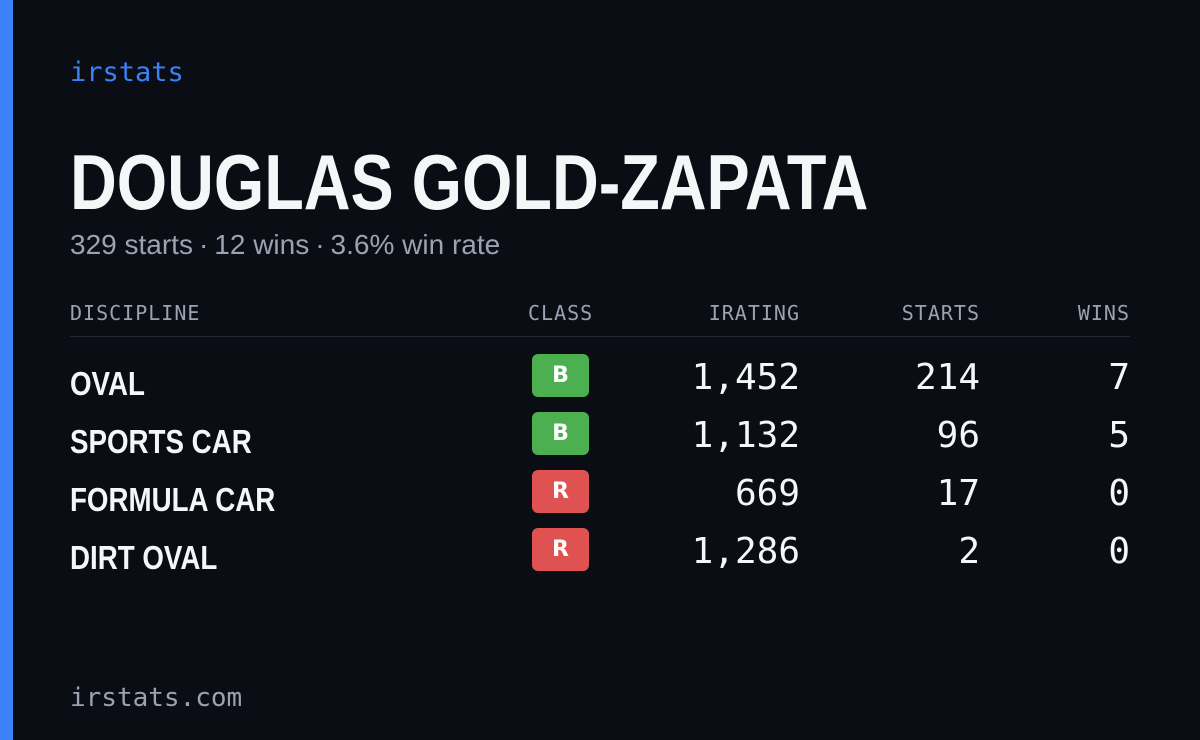 The width and height of the screenshot is (1200, 740). Describe the element at coordinates (6, 370) in the screenshot. I see `accent-bar` at that location.